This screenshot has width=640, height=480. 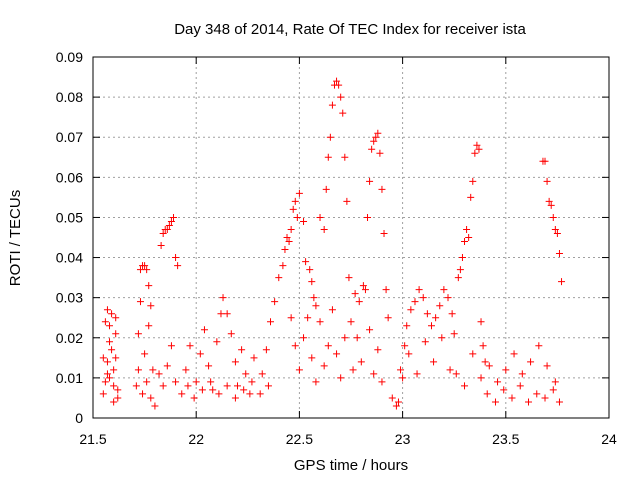 What do you see at coordinates (15, 238) in the screenshot?
I see `y-axis-label: ROTI / TECUs` at bounding box center [15, 238].